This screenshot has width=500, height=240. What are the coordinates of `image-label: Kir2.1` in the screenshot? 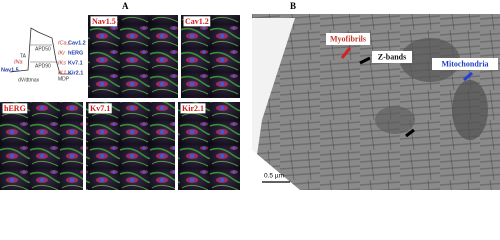 It's located at (193, 108).